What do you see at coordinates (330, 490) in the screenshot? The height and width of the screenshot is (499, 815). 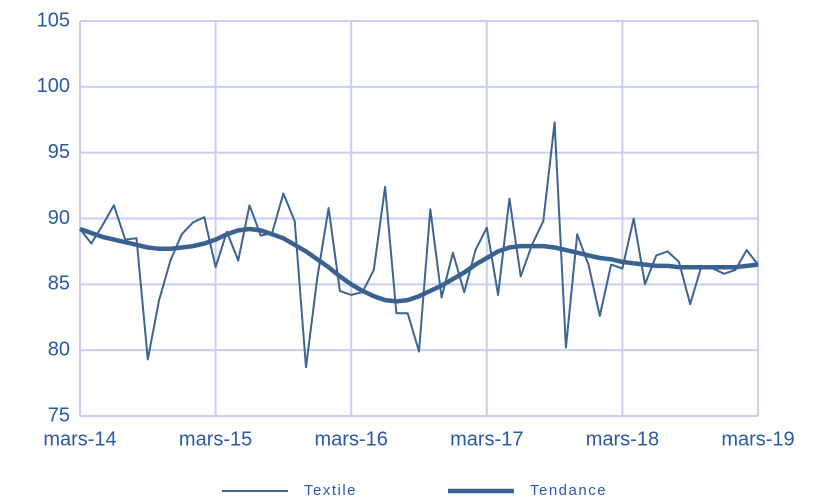 I see `legend-label: Textile` at bounding box center [330, 490].